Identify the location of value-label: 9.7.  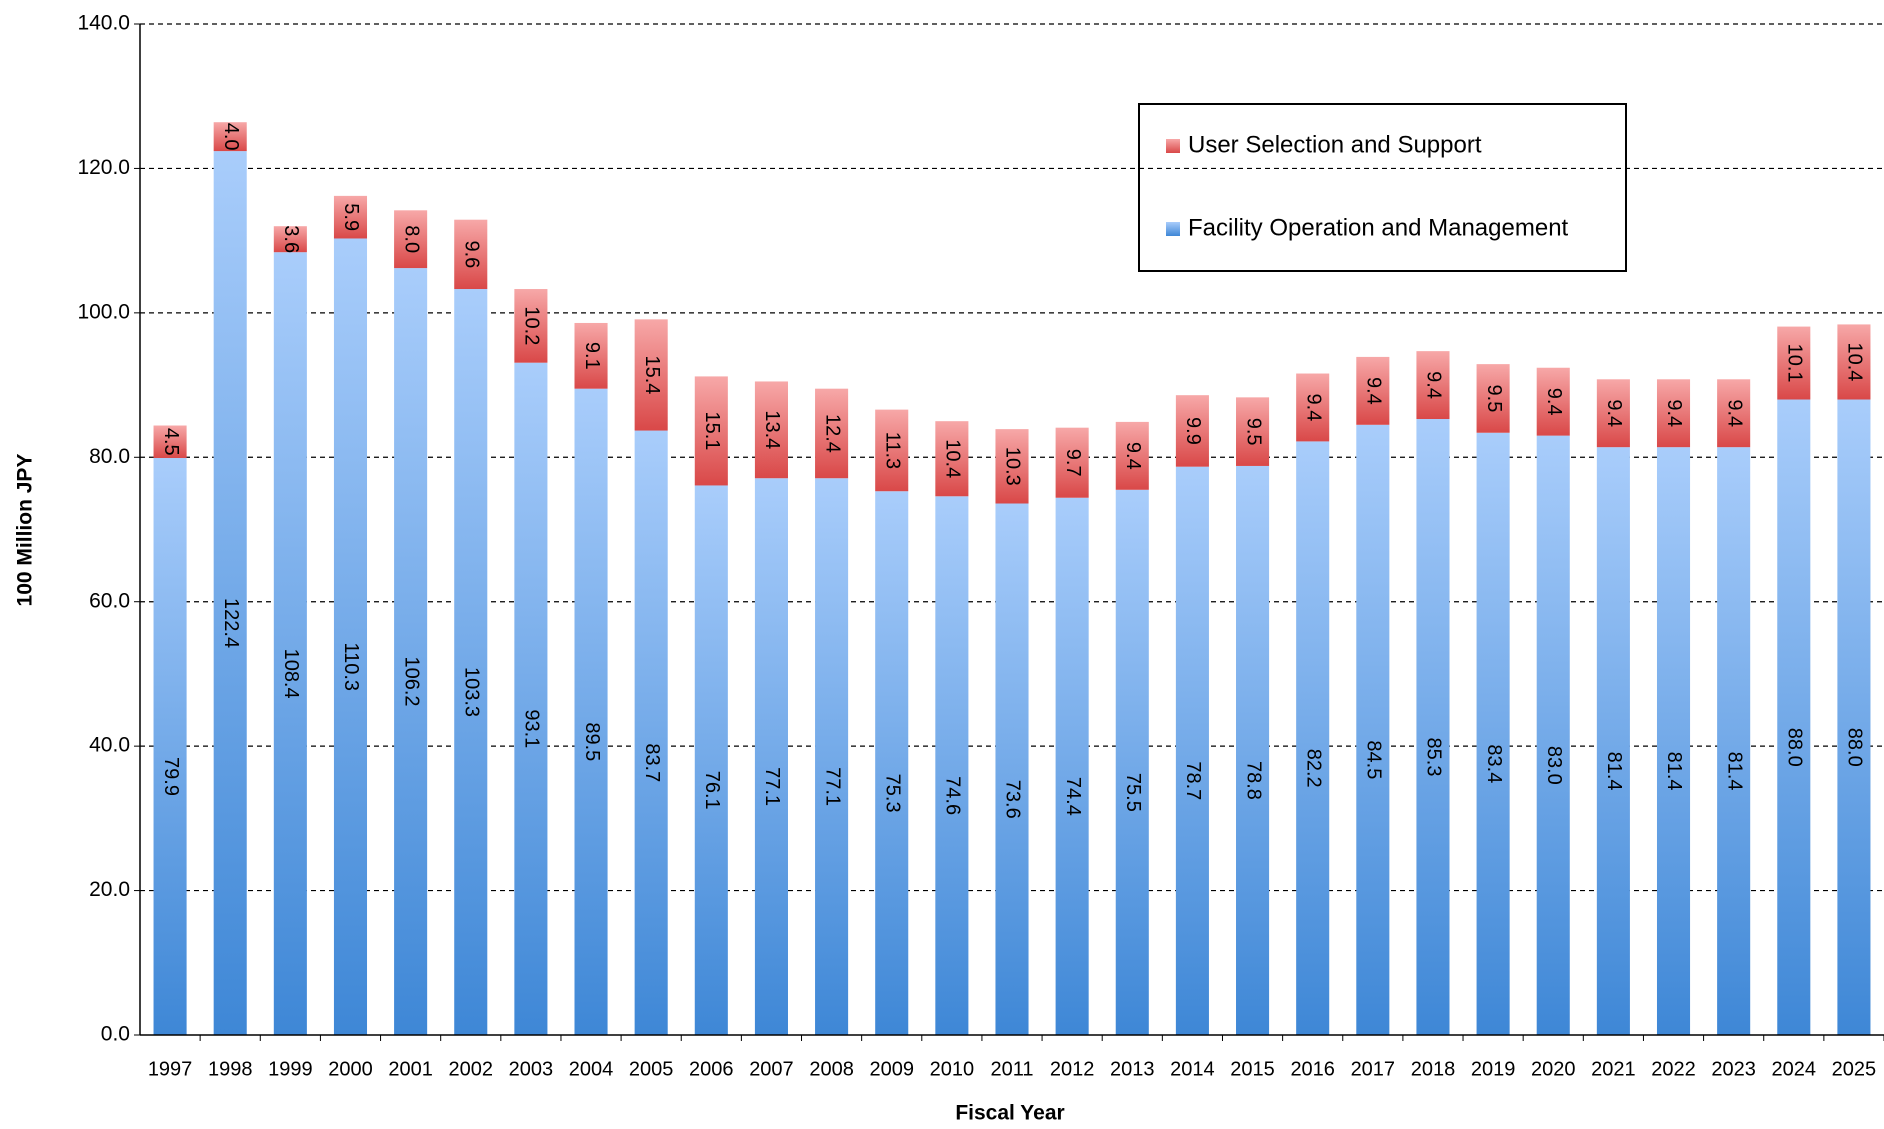
(1073, 463).